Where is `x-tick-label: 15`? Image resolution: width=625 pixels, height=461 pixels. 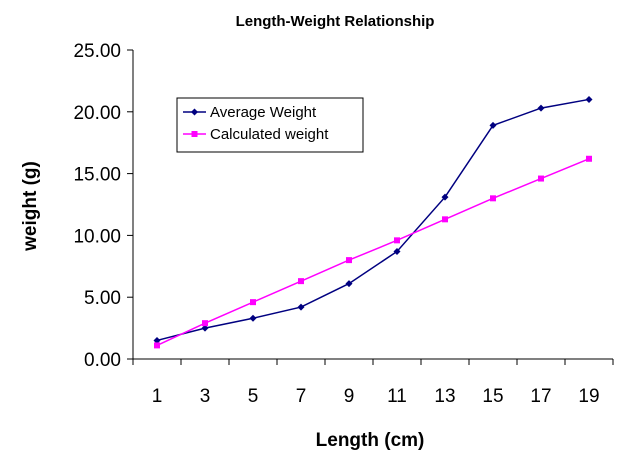 x-tick-label: 15 is located at coordinates (492, 396).